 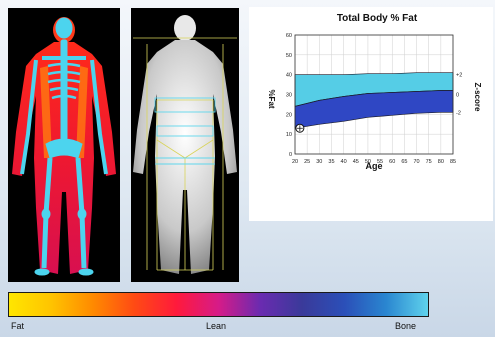 I want to click on z-score-tick-label: -2, so click(x=458, y=113).